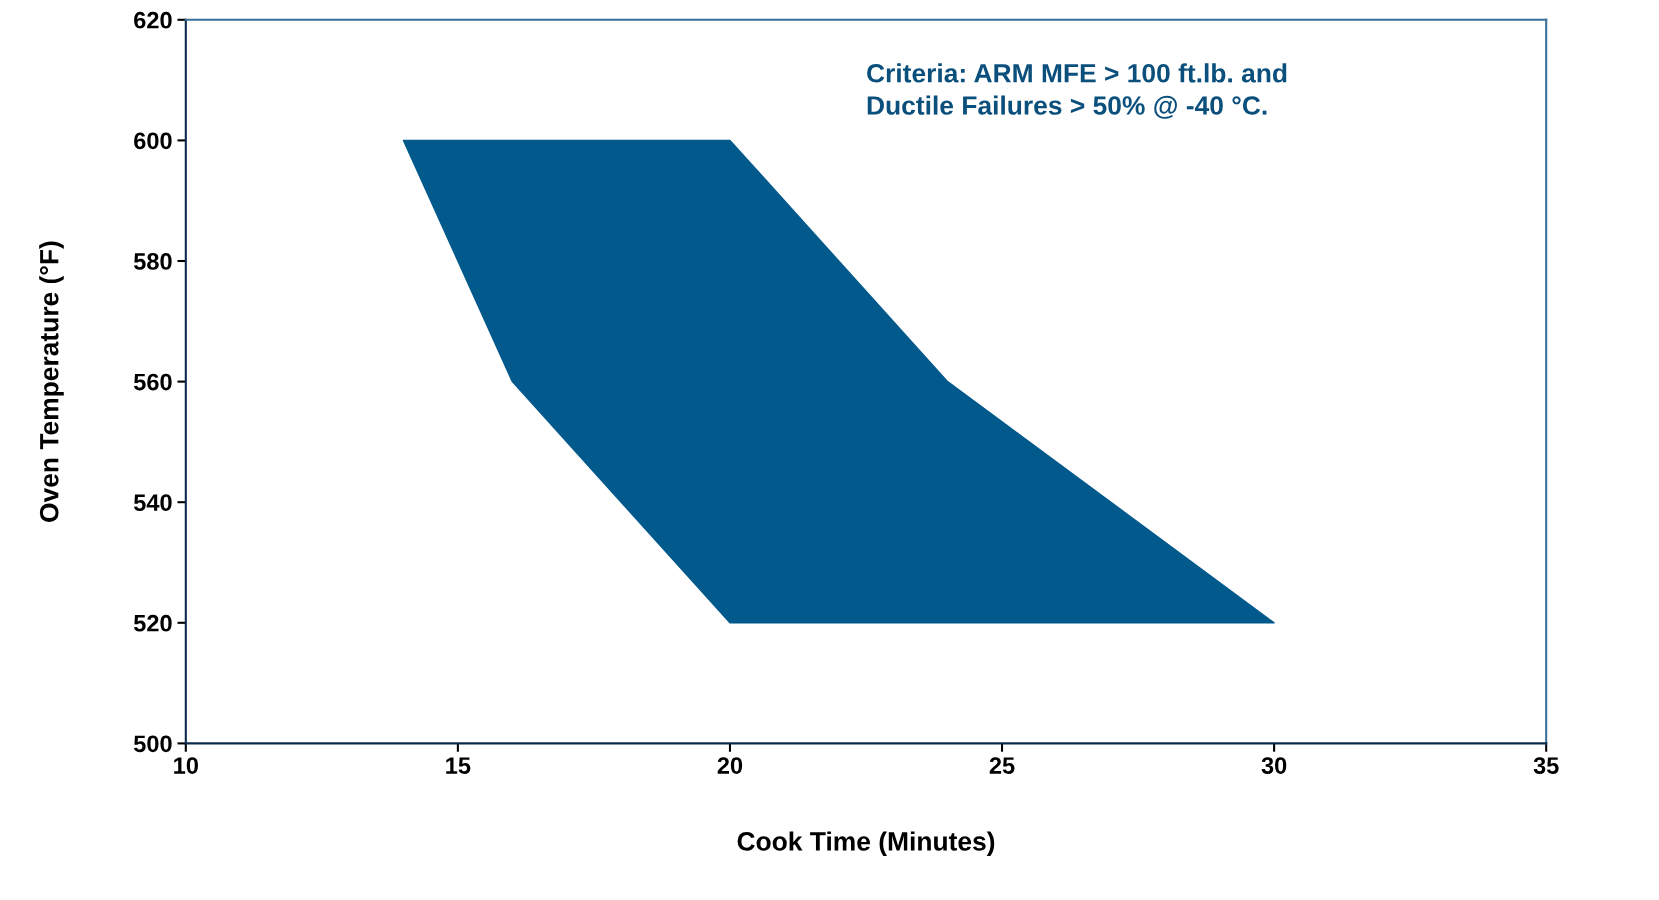 The image size is (1659, 900). I want to click on y-tick-label: 500, so click(152, 744).